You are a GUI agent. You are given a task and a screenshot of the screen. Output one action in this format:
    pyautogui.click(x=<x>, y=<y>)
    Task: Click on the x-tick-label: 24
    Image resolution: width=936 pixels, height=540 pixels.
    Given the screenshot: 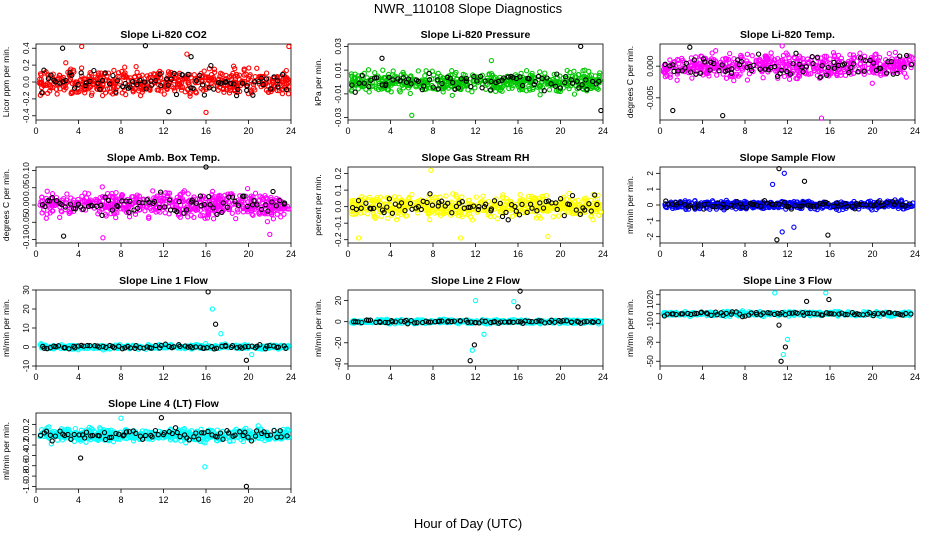 What is the action you would take?
    pyautogui.click(x=603, y=377)
    